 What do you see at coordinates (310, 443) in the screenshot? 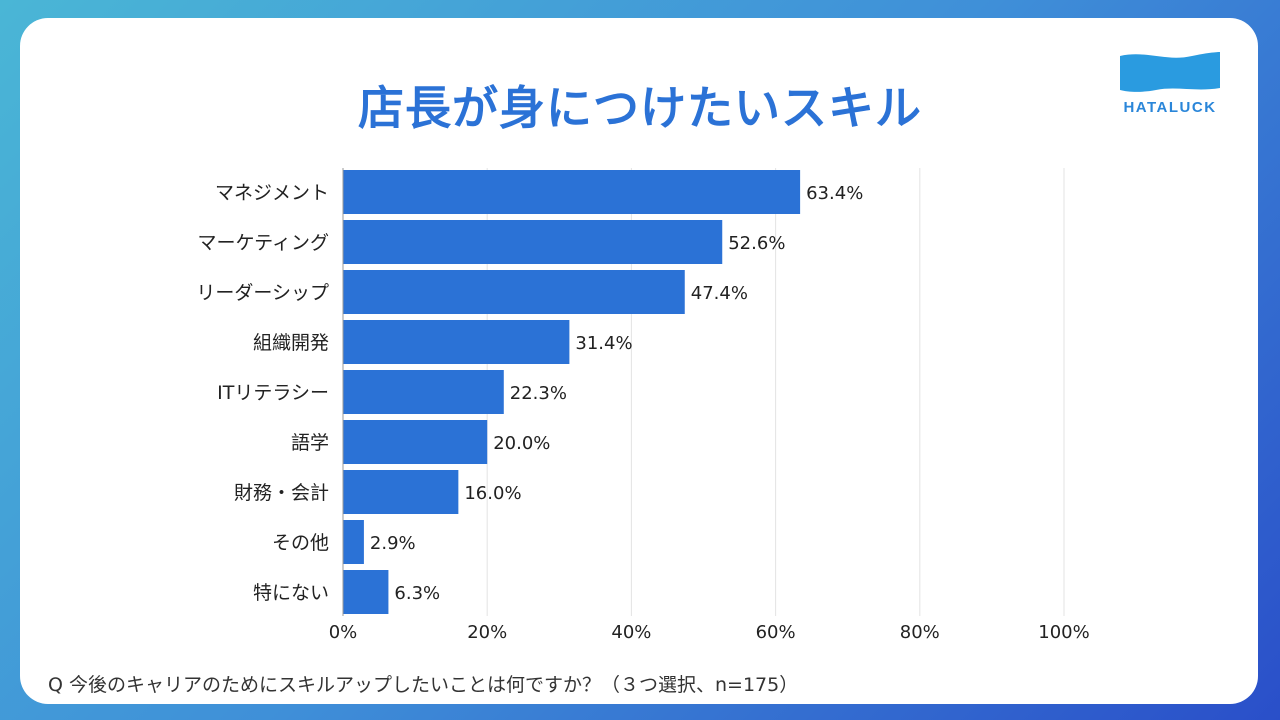
I see `category-label: 語学` at bounding box center [310, 443].